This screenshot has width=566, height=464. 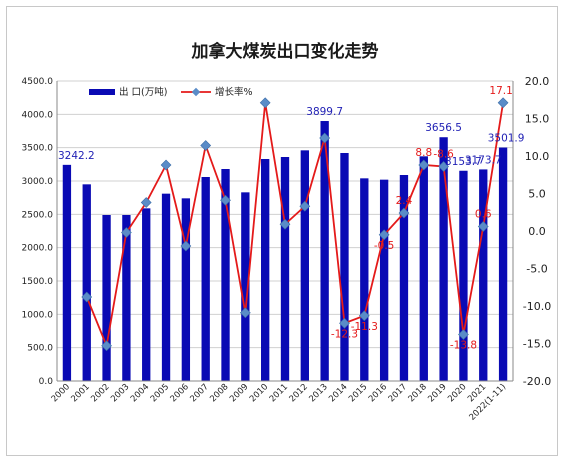 What do you see at coordinates (483, 215) in the screenshot?
I see `line-value-label: 0.6` at bounding box center [483, 215].